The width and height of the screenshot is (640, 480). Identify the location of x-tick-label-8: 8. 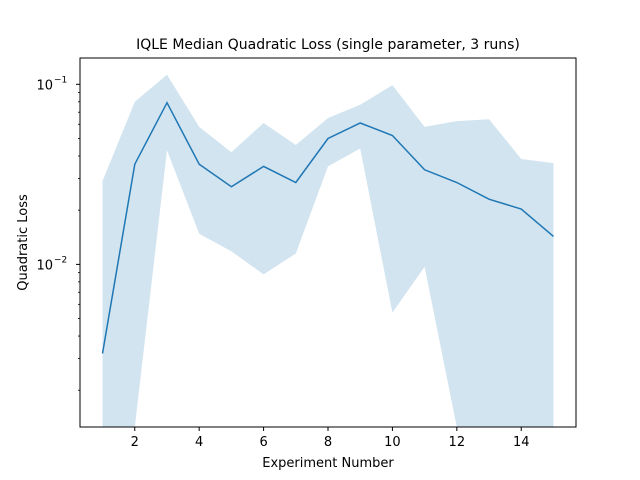
(328, 442).